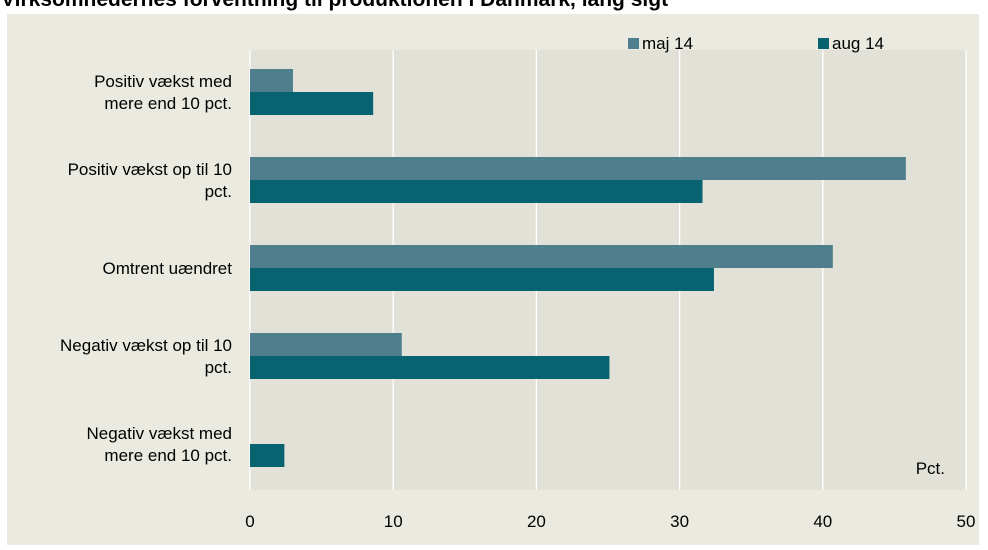  What do you see at coordinates (168, 268) in the screenshot?
I see `category-label: Omtrent uændret` at bounding box center [168, 268].